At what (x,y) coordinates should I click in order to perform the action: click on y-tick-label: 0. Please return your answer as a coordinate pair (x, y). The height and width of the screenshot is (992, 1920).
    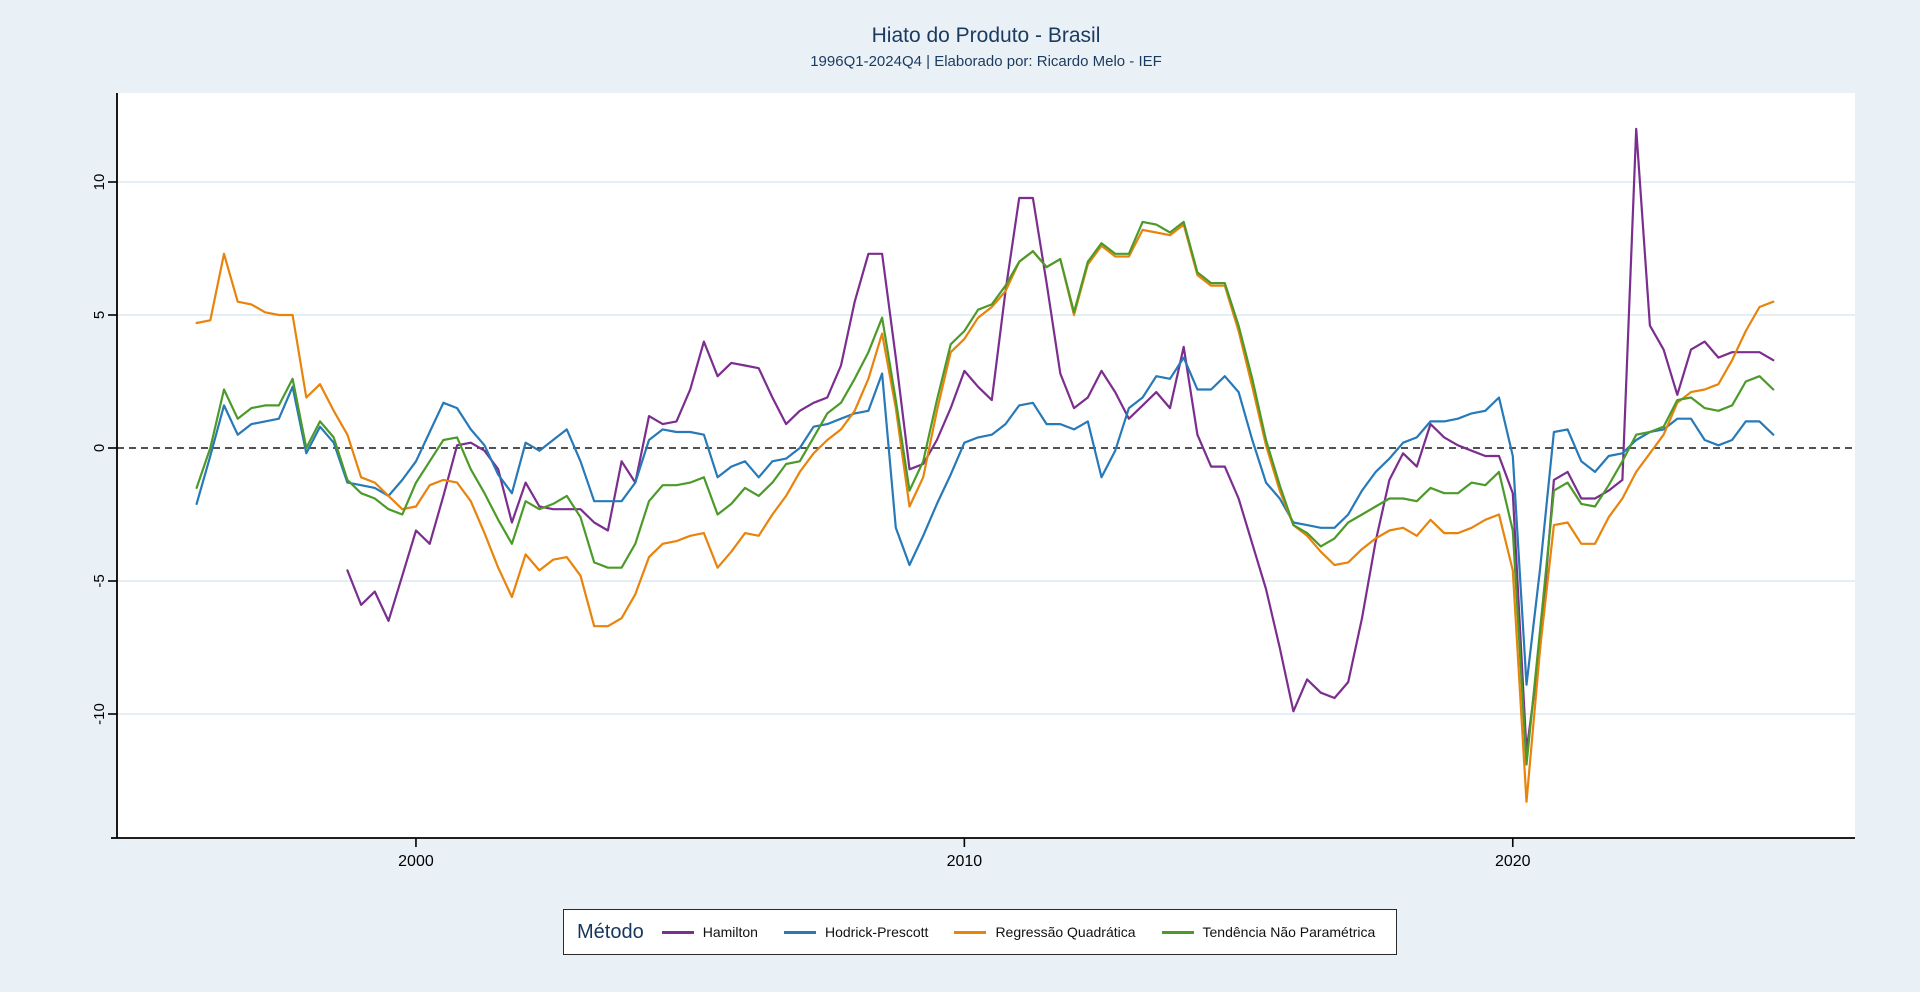
    Looking at the image, I should click on (99, 448).